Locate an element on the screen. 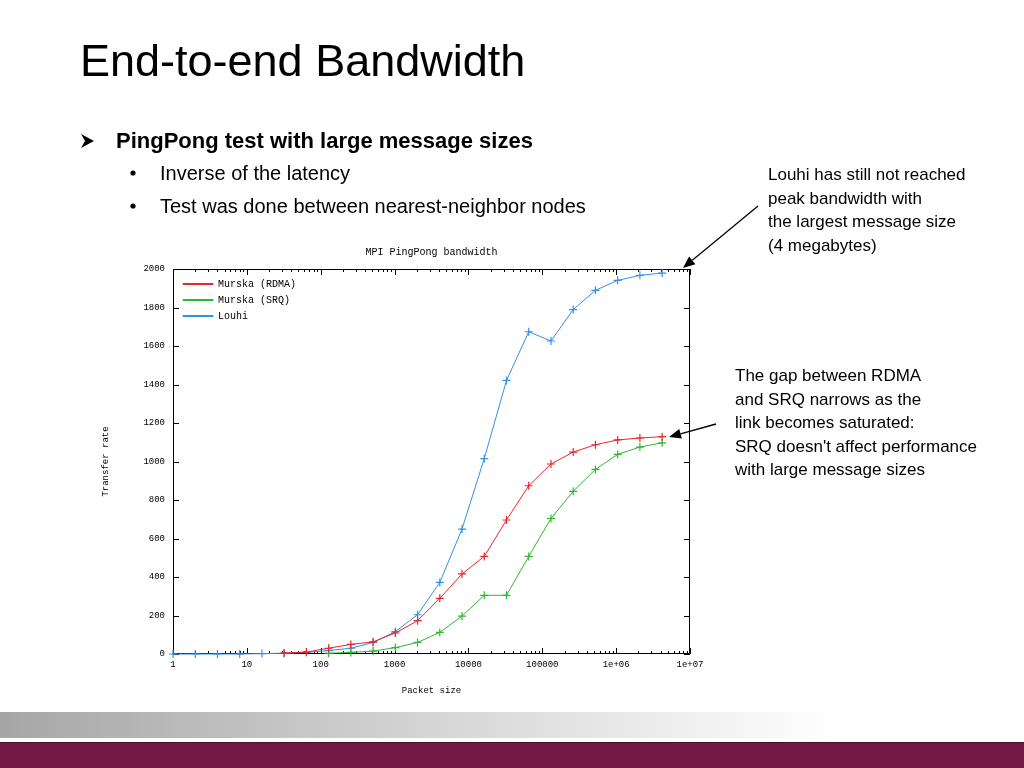  x-tick-label: 1000 is located at coordinates (394, 664).